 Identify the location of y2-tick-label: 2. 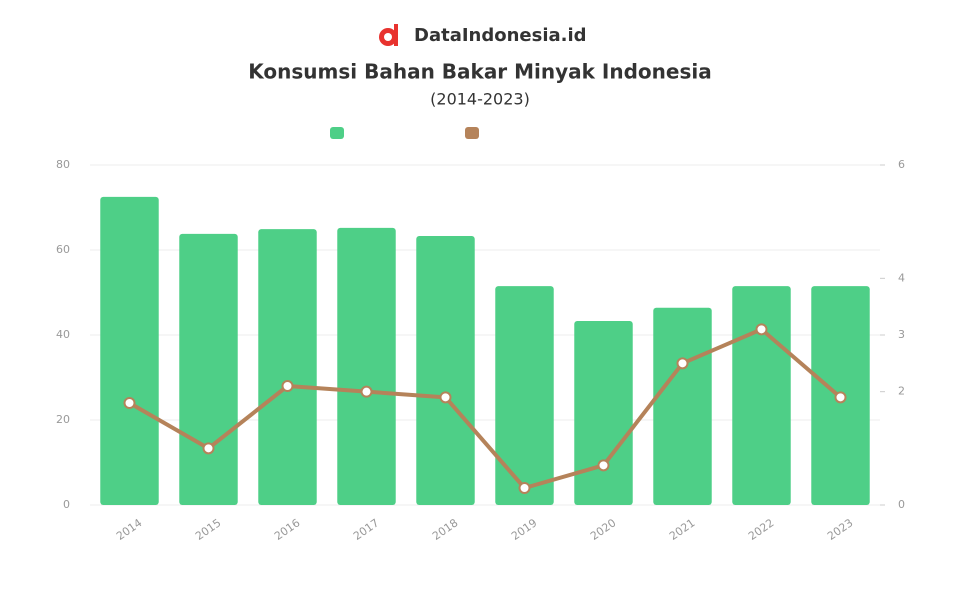
(901, 391).